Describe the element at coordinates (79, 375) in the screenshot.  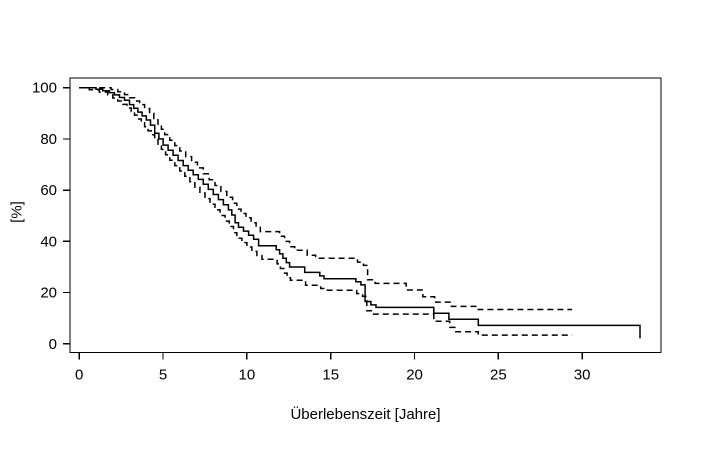
I see `x-tick-label: 0` at that location.